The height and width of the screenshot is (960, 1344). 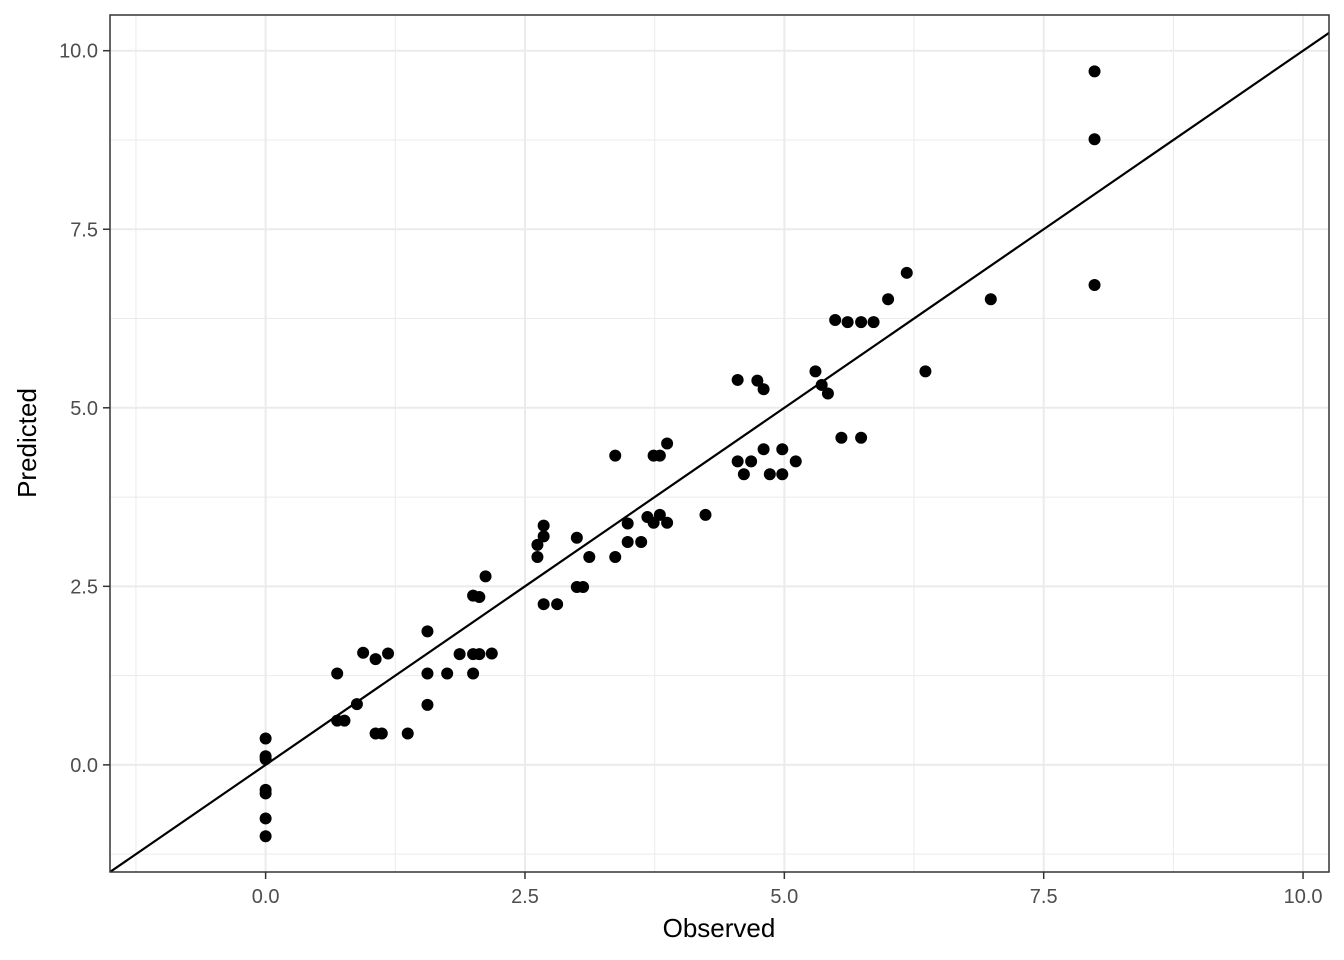 I want to click on y-axis-title: Predicted, so click(x=27, y=443).